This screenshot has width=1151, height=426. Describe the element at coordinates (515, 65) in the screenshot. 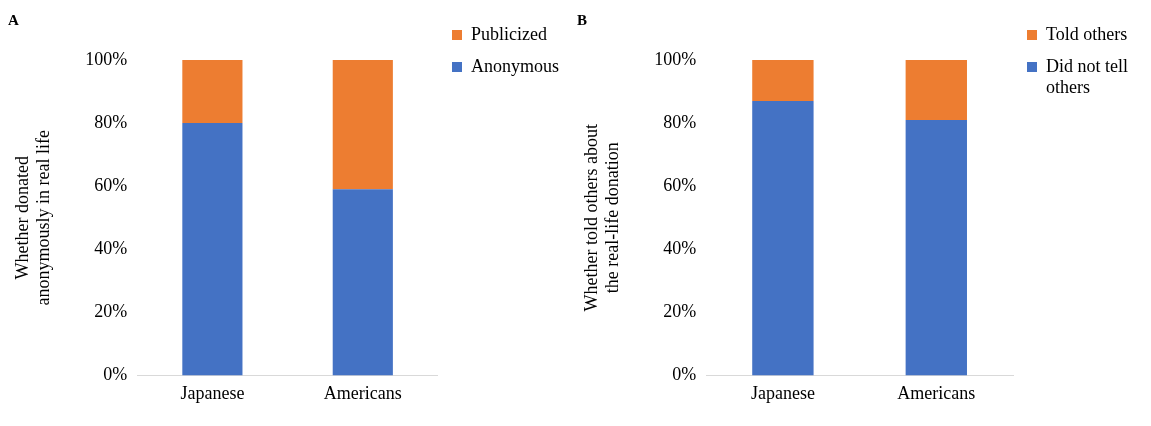

I see `legend-label: Anonymous` at that location.